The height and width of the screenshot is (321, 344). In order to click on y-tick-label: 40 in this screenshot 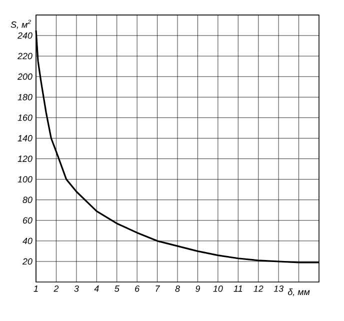, I will do `click(27, 241)`.